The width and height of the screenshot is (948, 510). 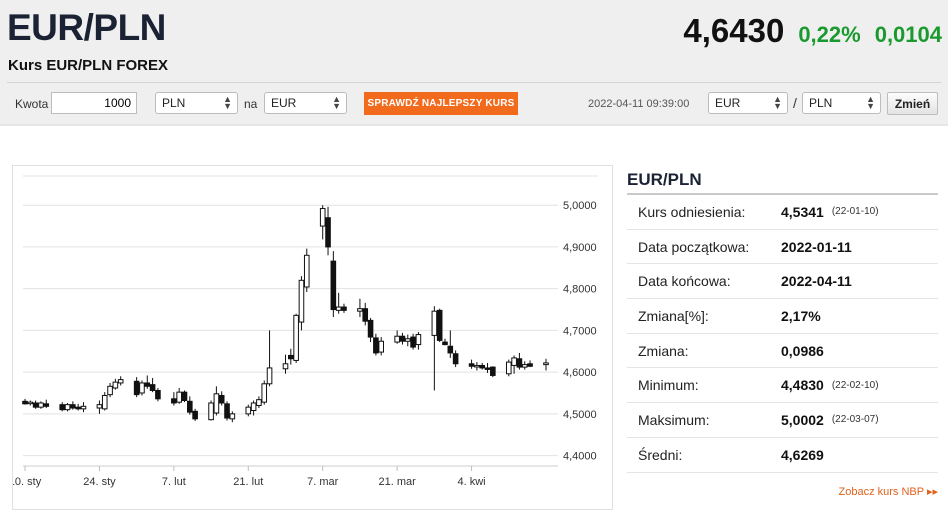 I want to click on stats-row: Średni: 4,6269, so click(x=782, y=455).